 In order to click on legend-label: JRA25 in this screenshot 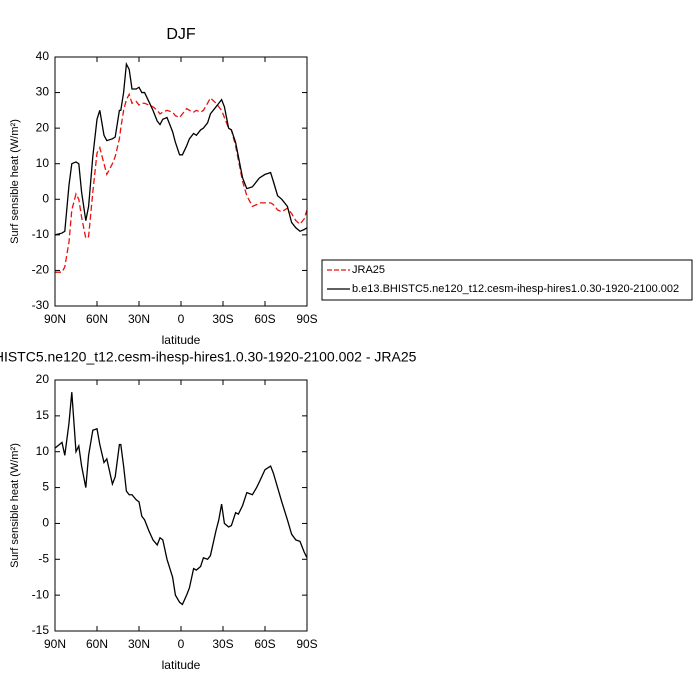, I will do `click(368, 270)`.